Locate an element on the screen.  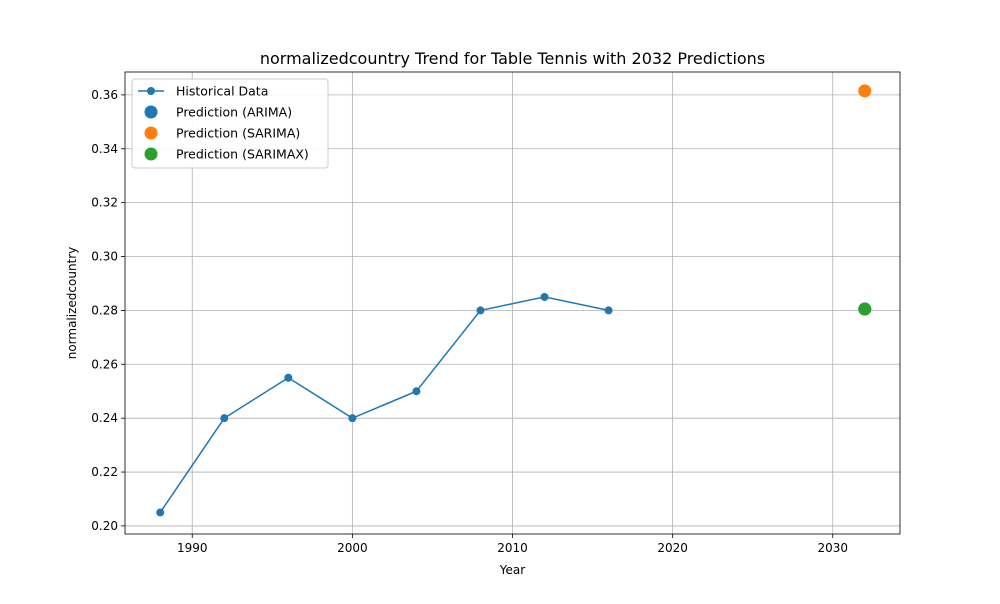
y-tick-label: 0.36 is located at coordinates (104, 95).